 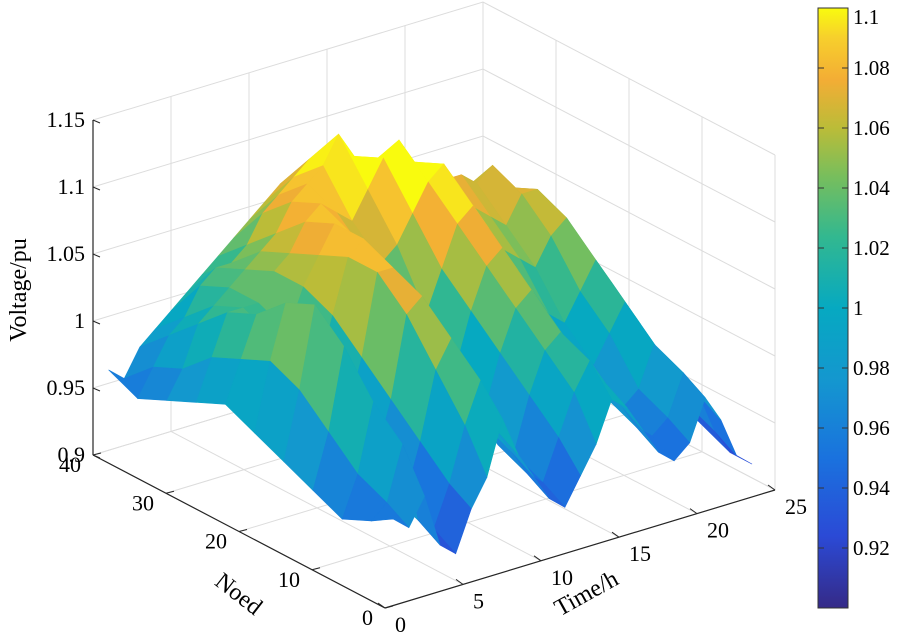 What do you see at coordinates (871, 488) in the screenshot?
I see `colorbar-tick-label: 0.94` at bounding box center [871, 488].